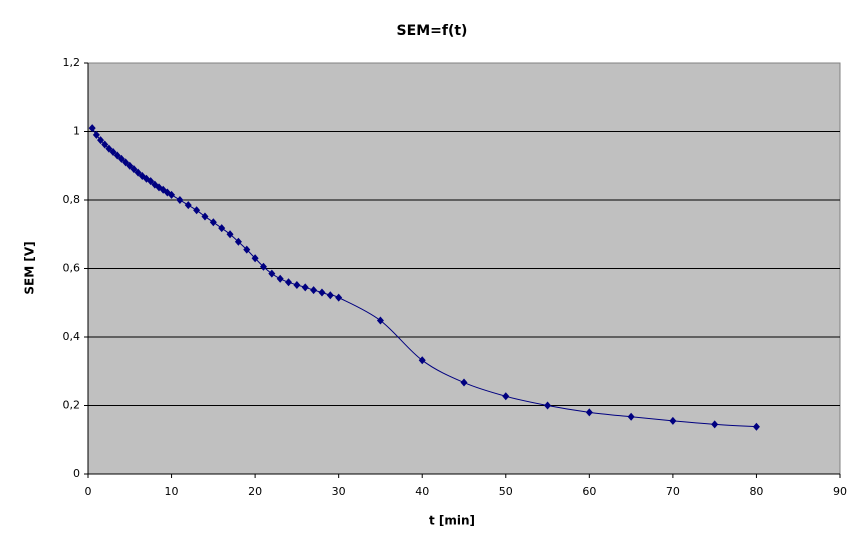 Image resolution: width=866 pixels, height=548 pixels. I want to click on y-tick-label: 1, so click(76, 131).